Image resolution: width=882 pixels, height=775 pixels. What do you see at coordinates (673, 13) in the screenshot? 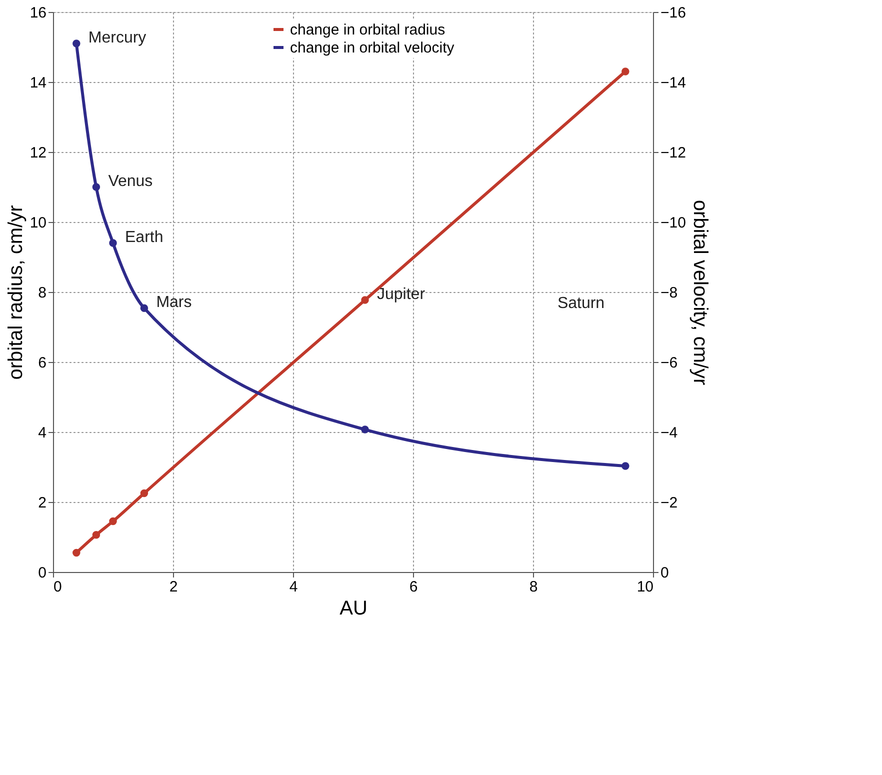
I see `y2-tick-label: −16` at bounding box center [673, 13].